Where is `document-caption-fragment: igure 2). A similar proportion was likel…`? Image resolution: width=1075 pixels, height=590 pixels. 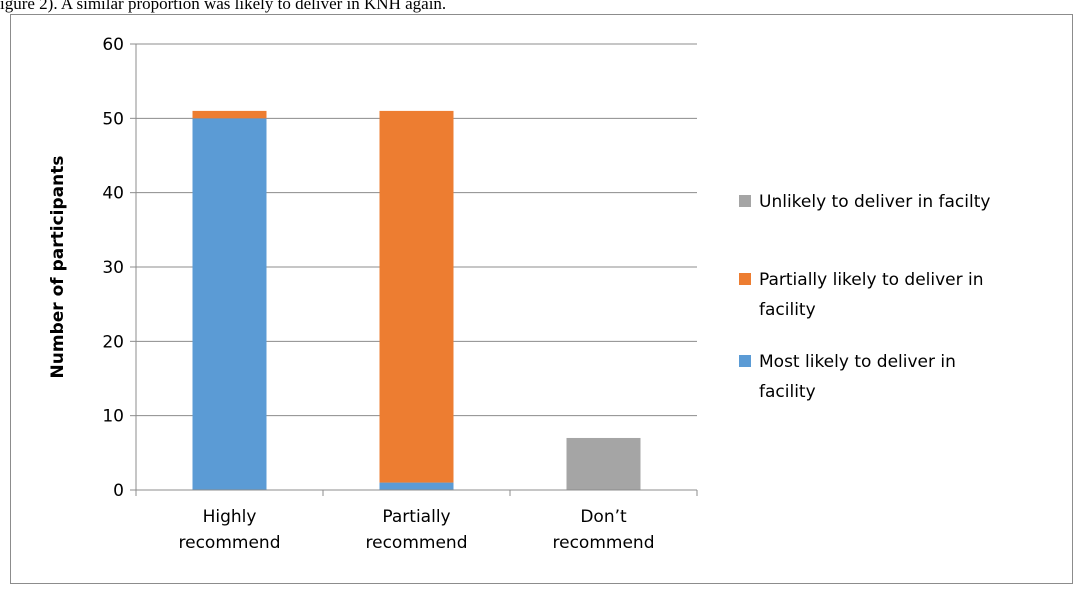 document-caption-fragment: igure 2). A similar proportion was likel… is located at coordinates (223, 6).